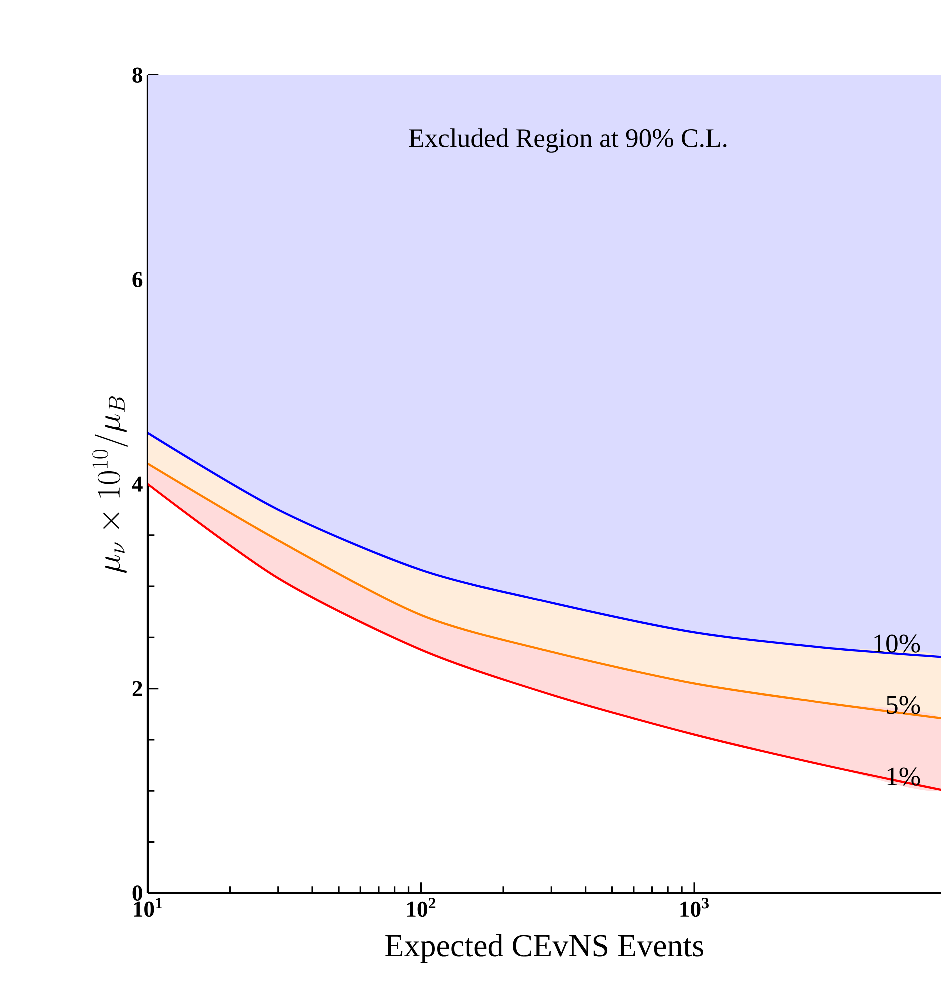 This screenshot has width=951, height=999. I want to click on y-axis-title: $\mu_\nu \times 10^{10}/\mu_B$, so click(110, 485).